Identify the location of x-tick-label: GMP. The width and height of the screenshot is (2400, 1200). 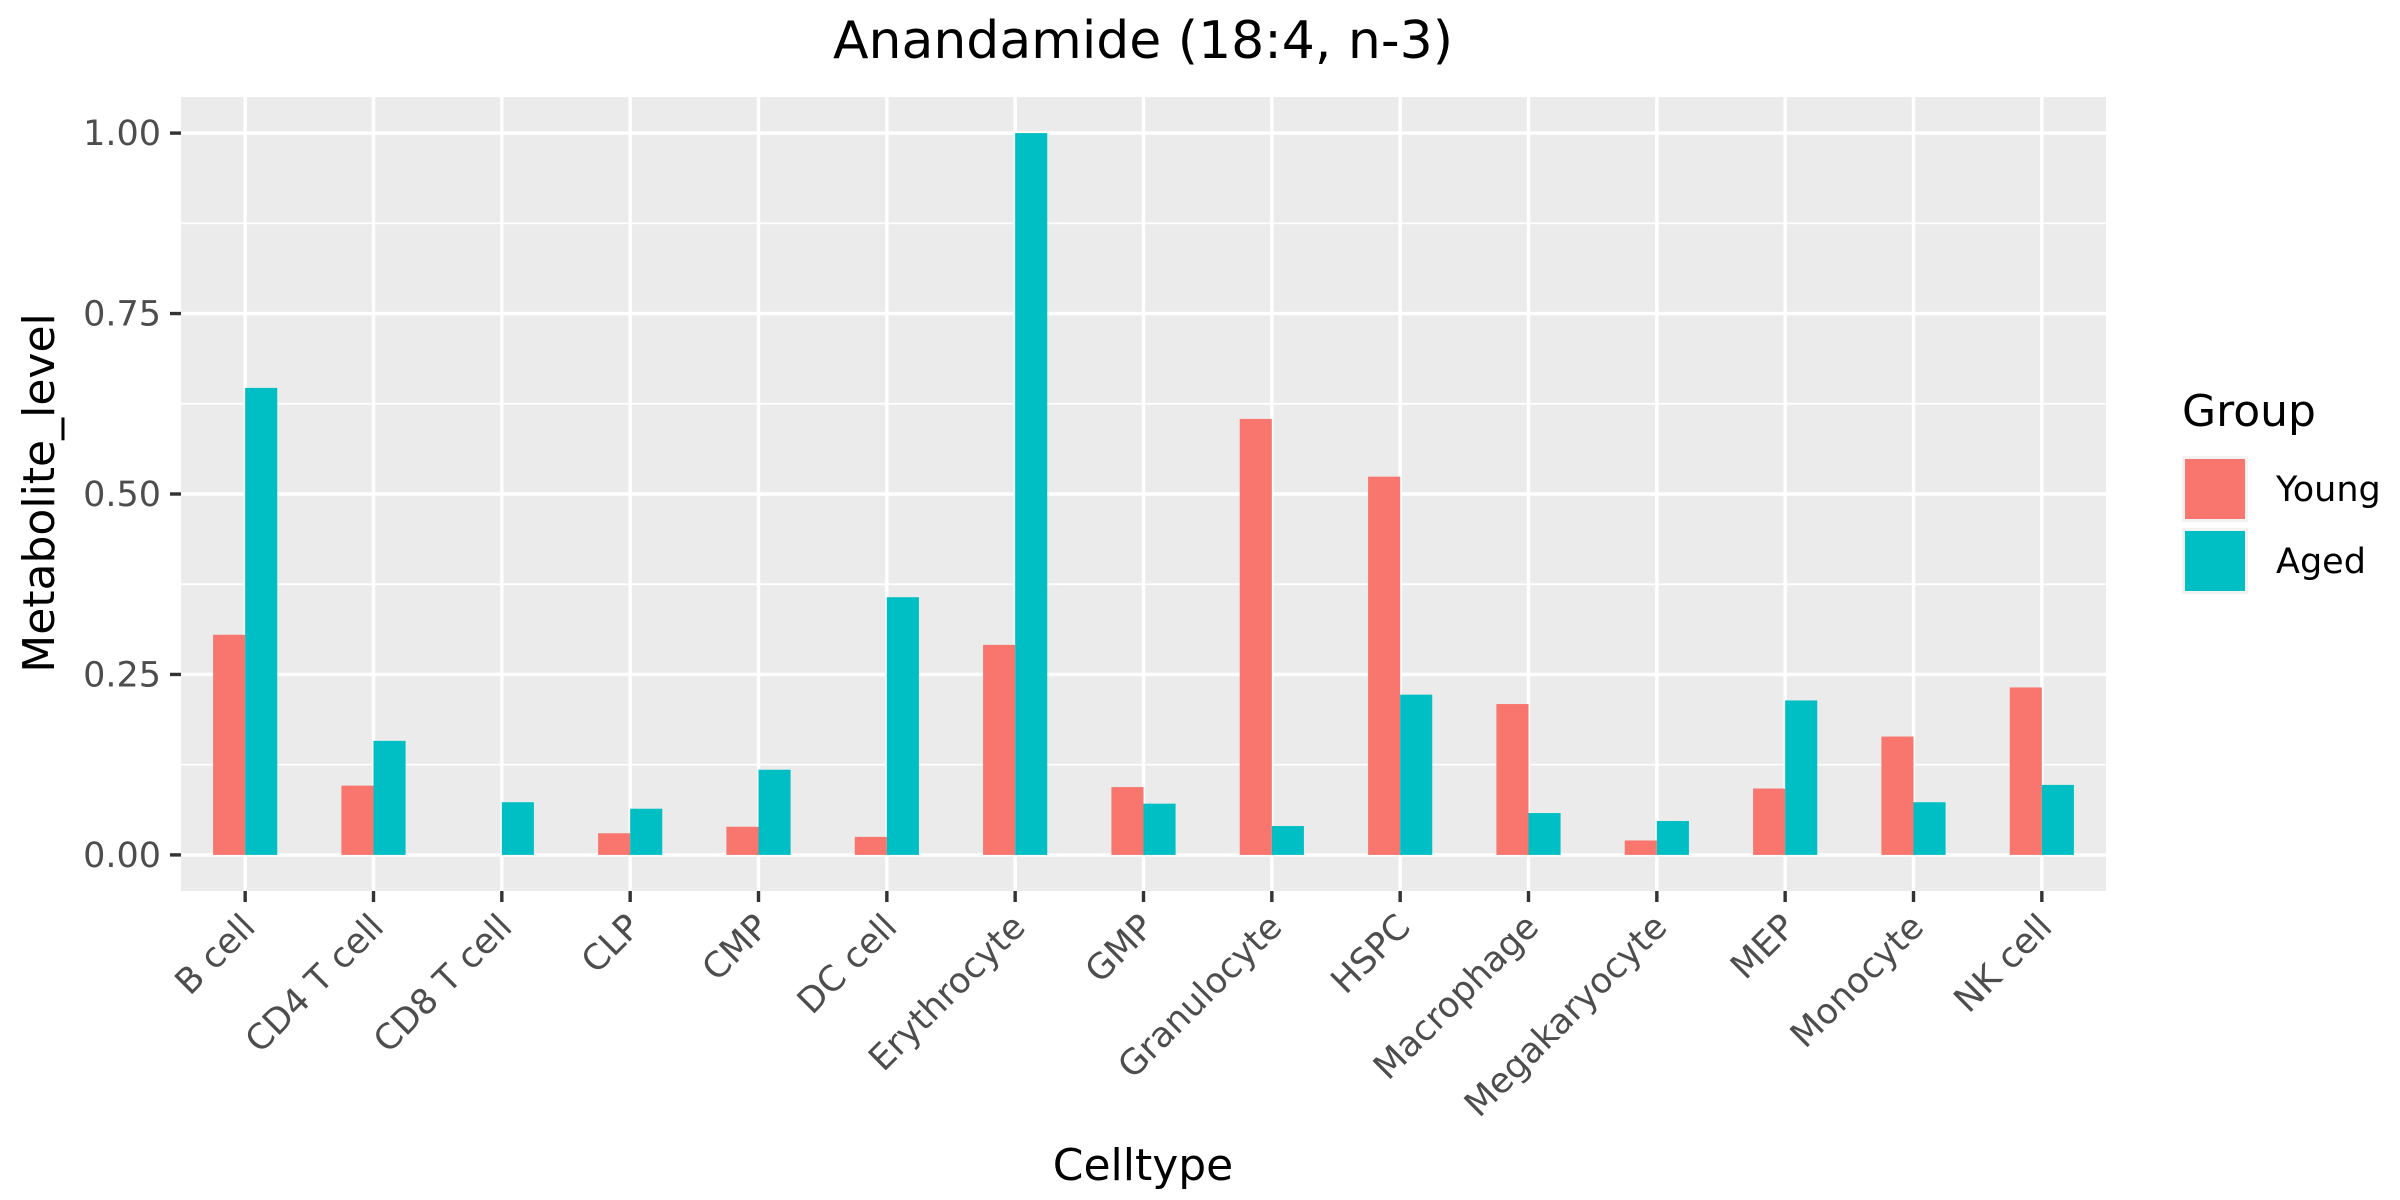
(1120, 949).